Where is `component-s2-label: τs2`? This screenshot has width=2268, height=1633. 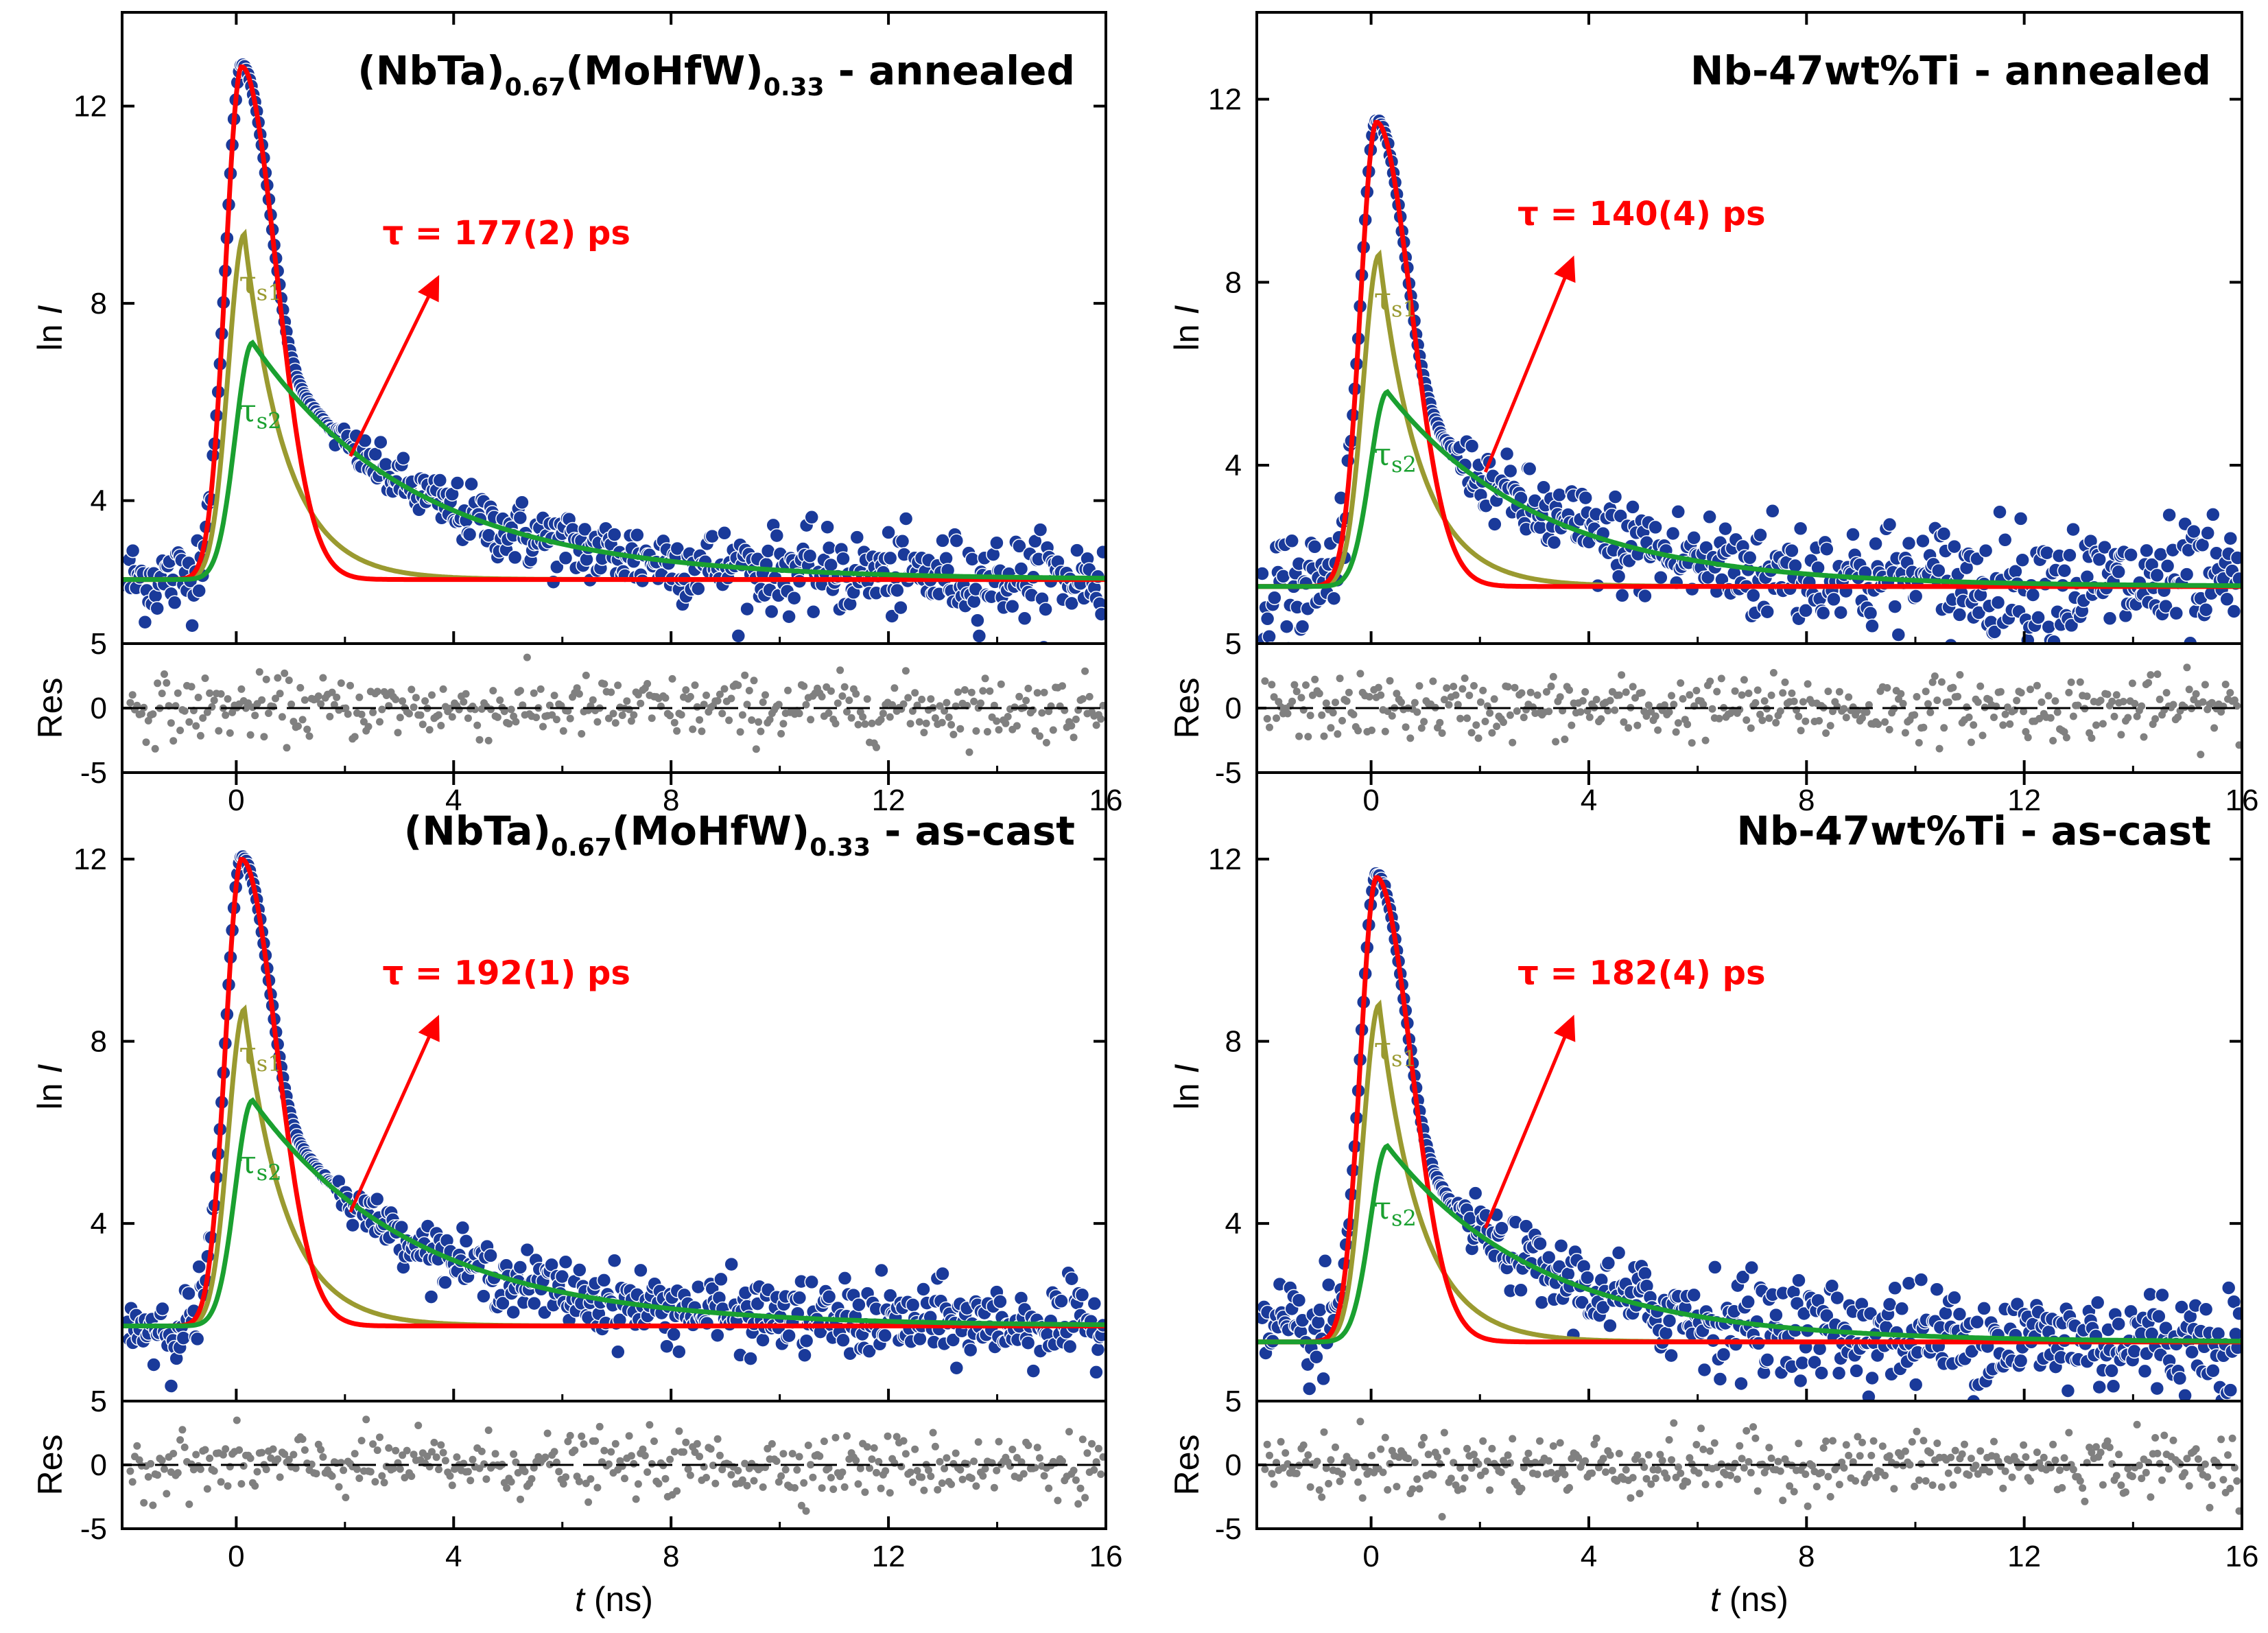
component-s2-label: τs2 is located at coordinates (260, 413).